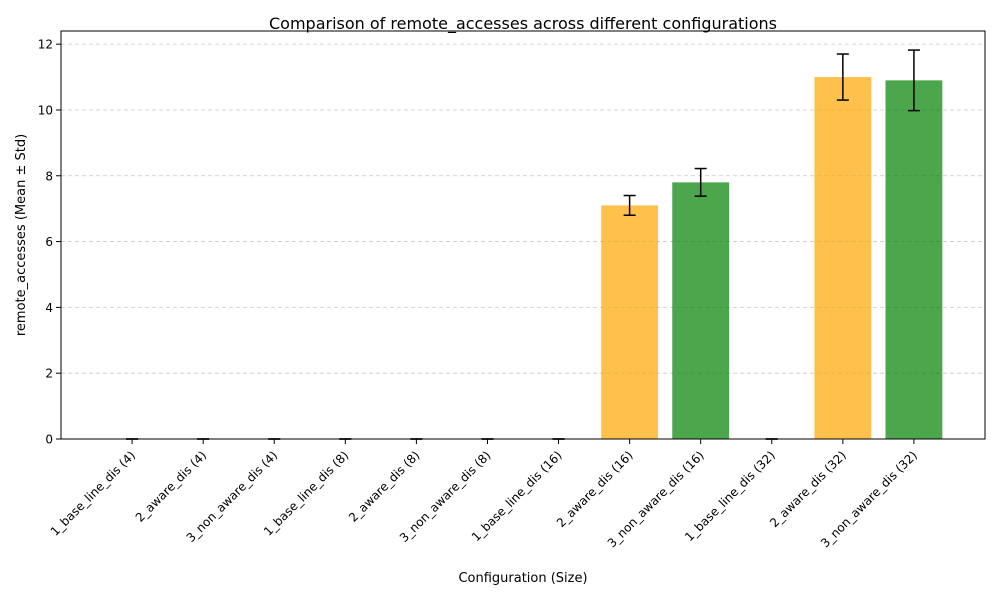  I want to click on x-tick-label: 1_base_line_dis (4), so click(93, 493).